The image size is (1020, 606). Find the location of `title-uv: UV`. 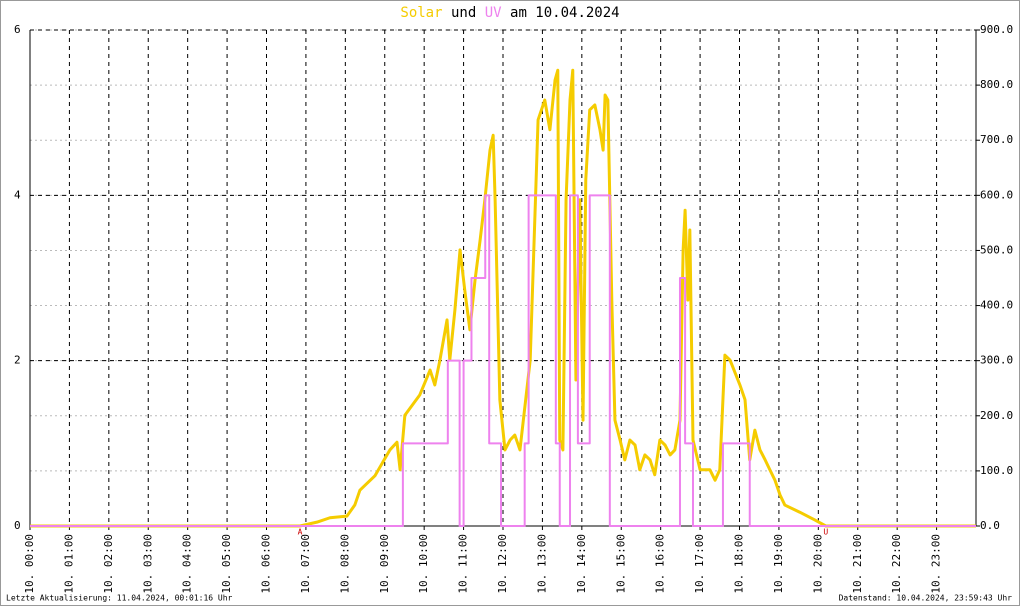

title-uv: UV is located at coordinates (493, 13).